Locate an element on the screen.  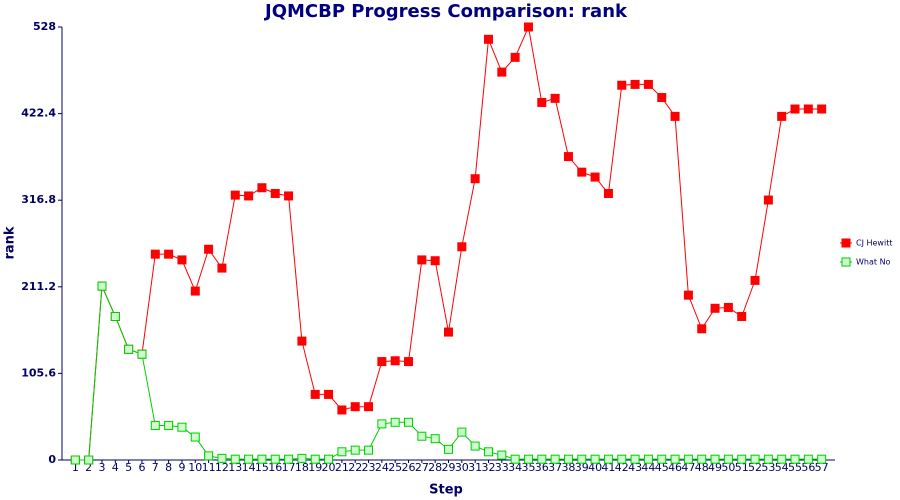
x-tick-label: 42 is located at coordinates (622, 467).